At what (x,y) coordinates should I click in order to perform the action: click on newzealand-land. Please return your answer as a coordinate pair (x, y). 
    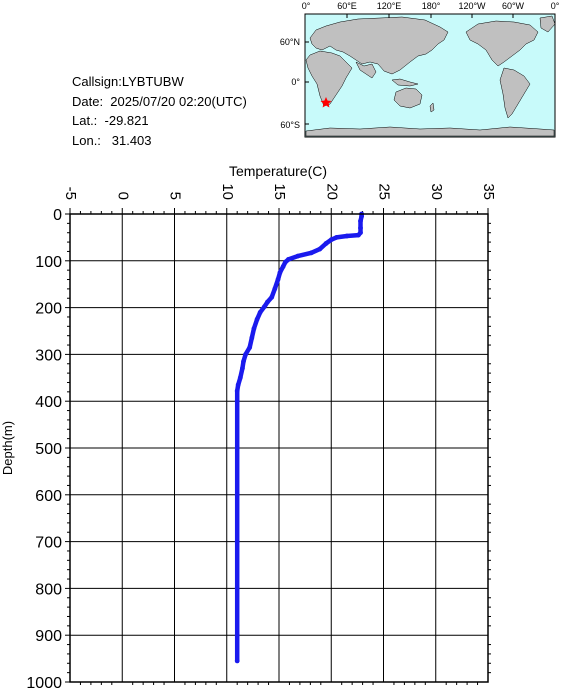
    Looking at the image, I should click on (432, 107).